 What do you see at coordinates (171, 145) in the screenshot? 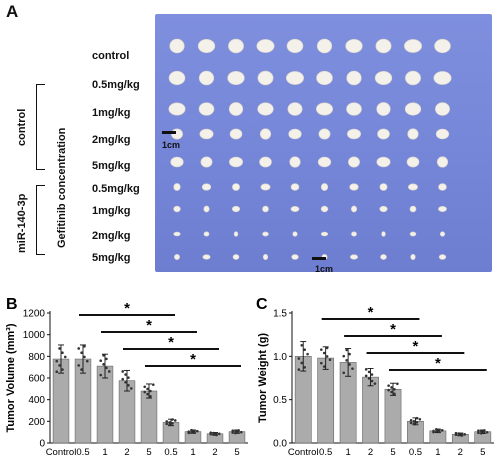
I see `scale-label-left: 1cm` at bounding box center [171, 145].